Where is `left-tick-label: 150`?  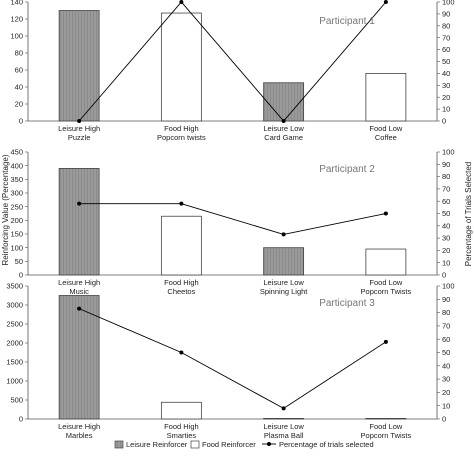 left-tick-label: 150 is located at coordinates (16, 234).